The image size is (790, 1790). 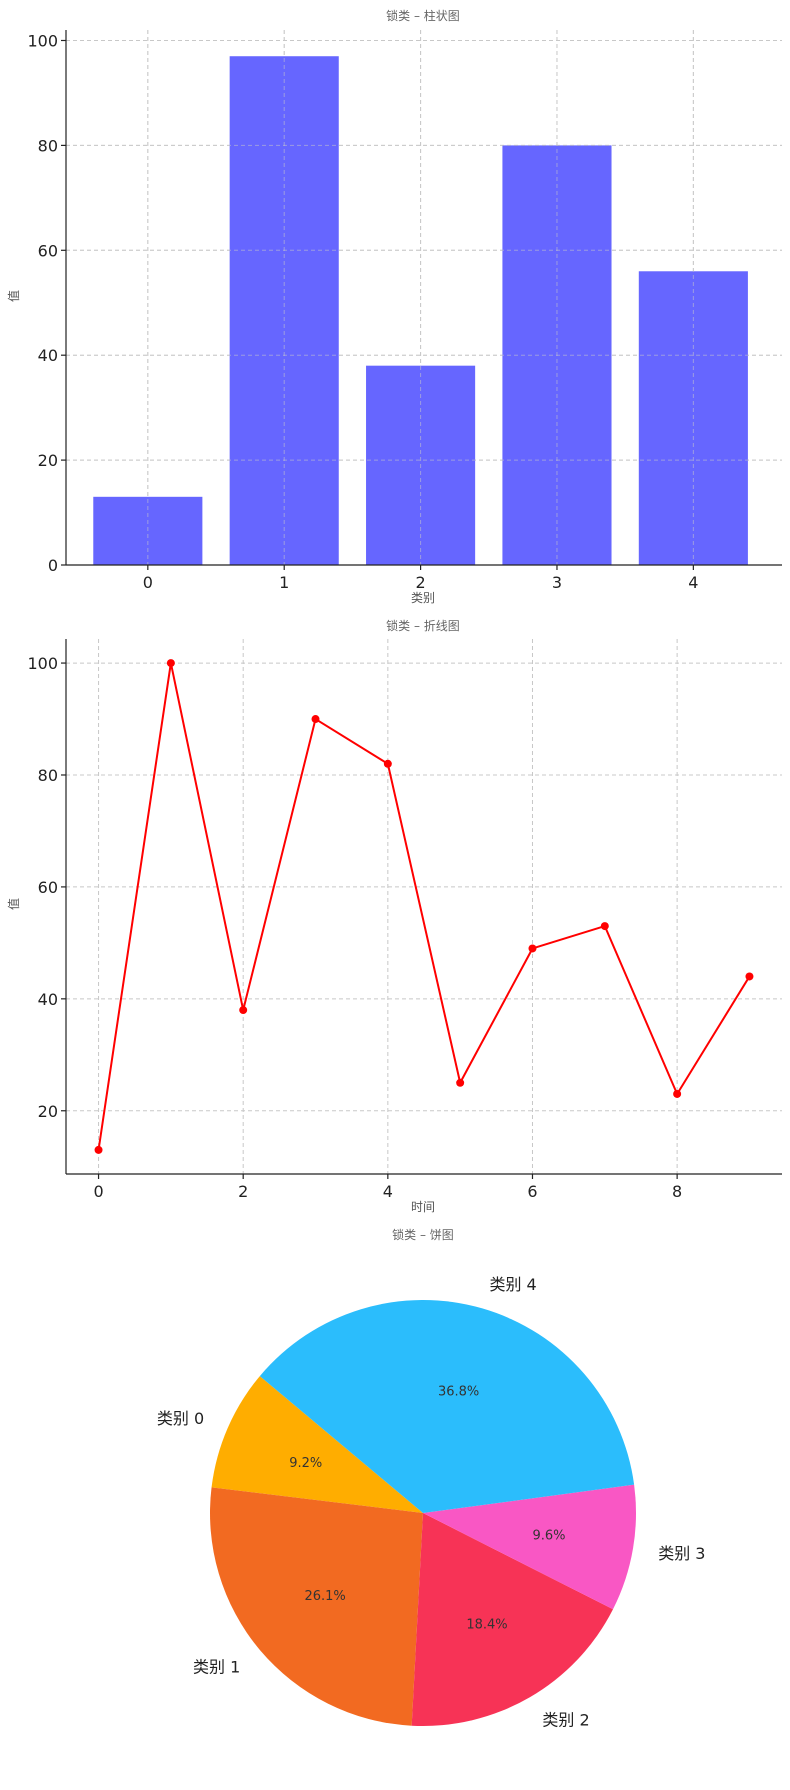 What do you see at coordinates (48, 999) in the screenshot?
I see `line-chart-y-tick-label: 40` at bounding box center [48, 999].